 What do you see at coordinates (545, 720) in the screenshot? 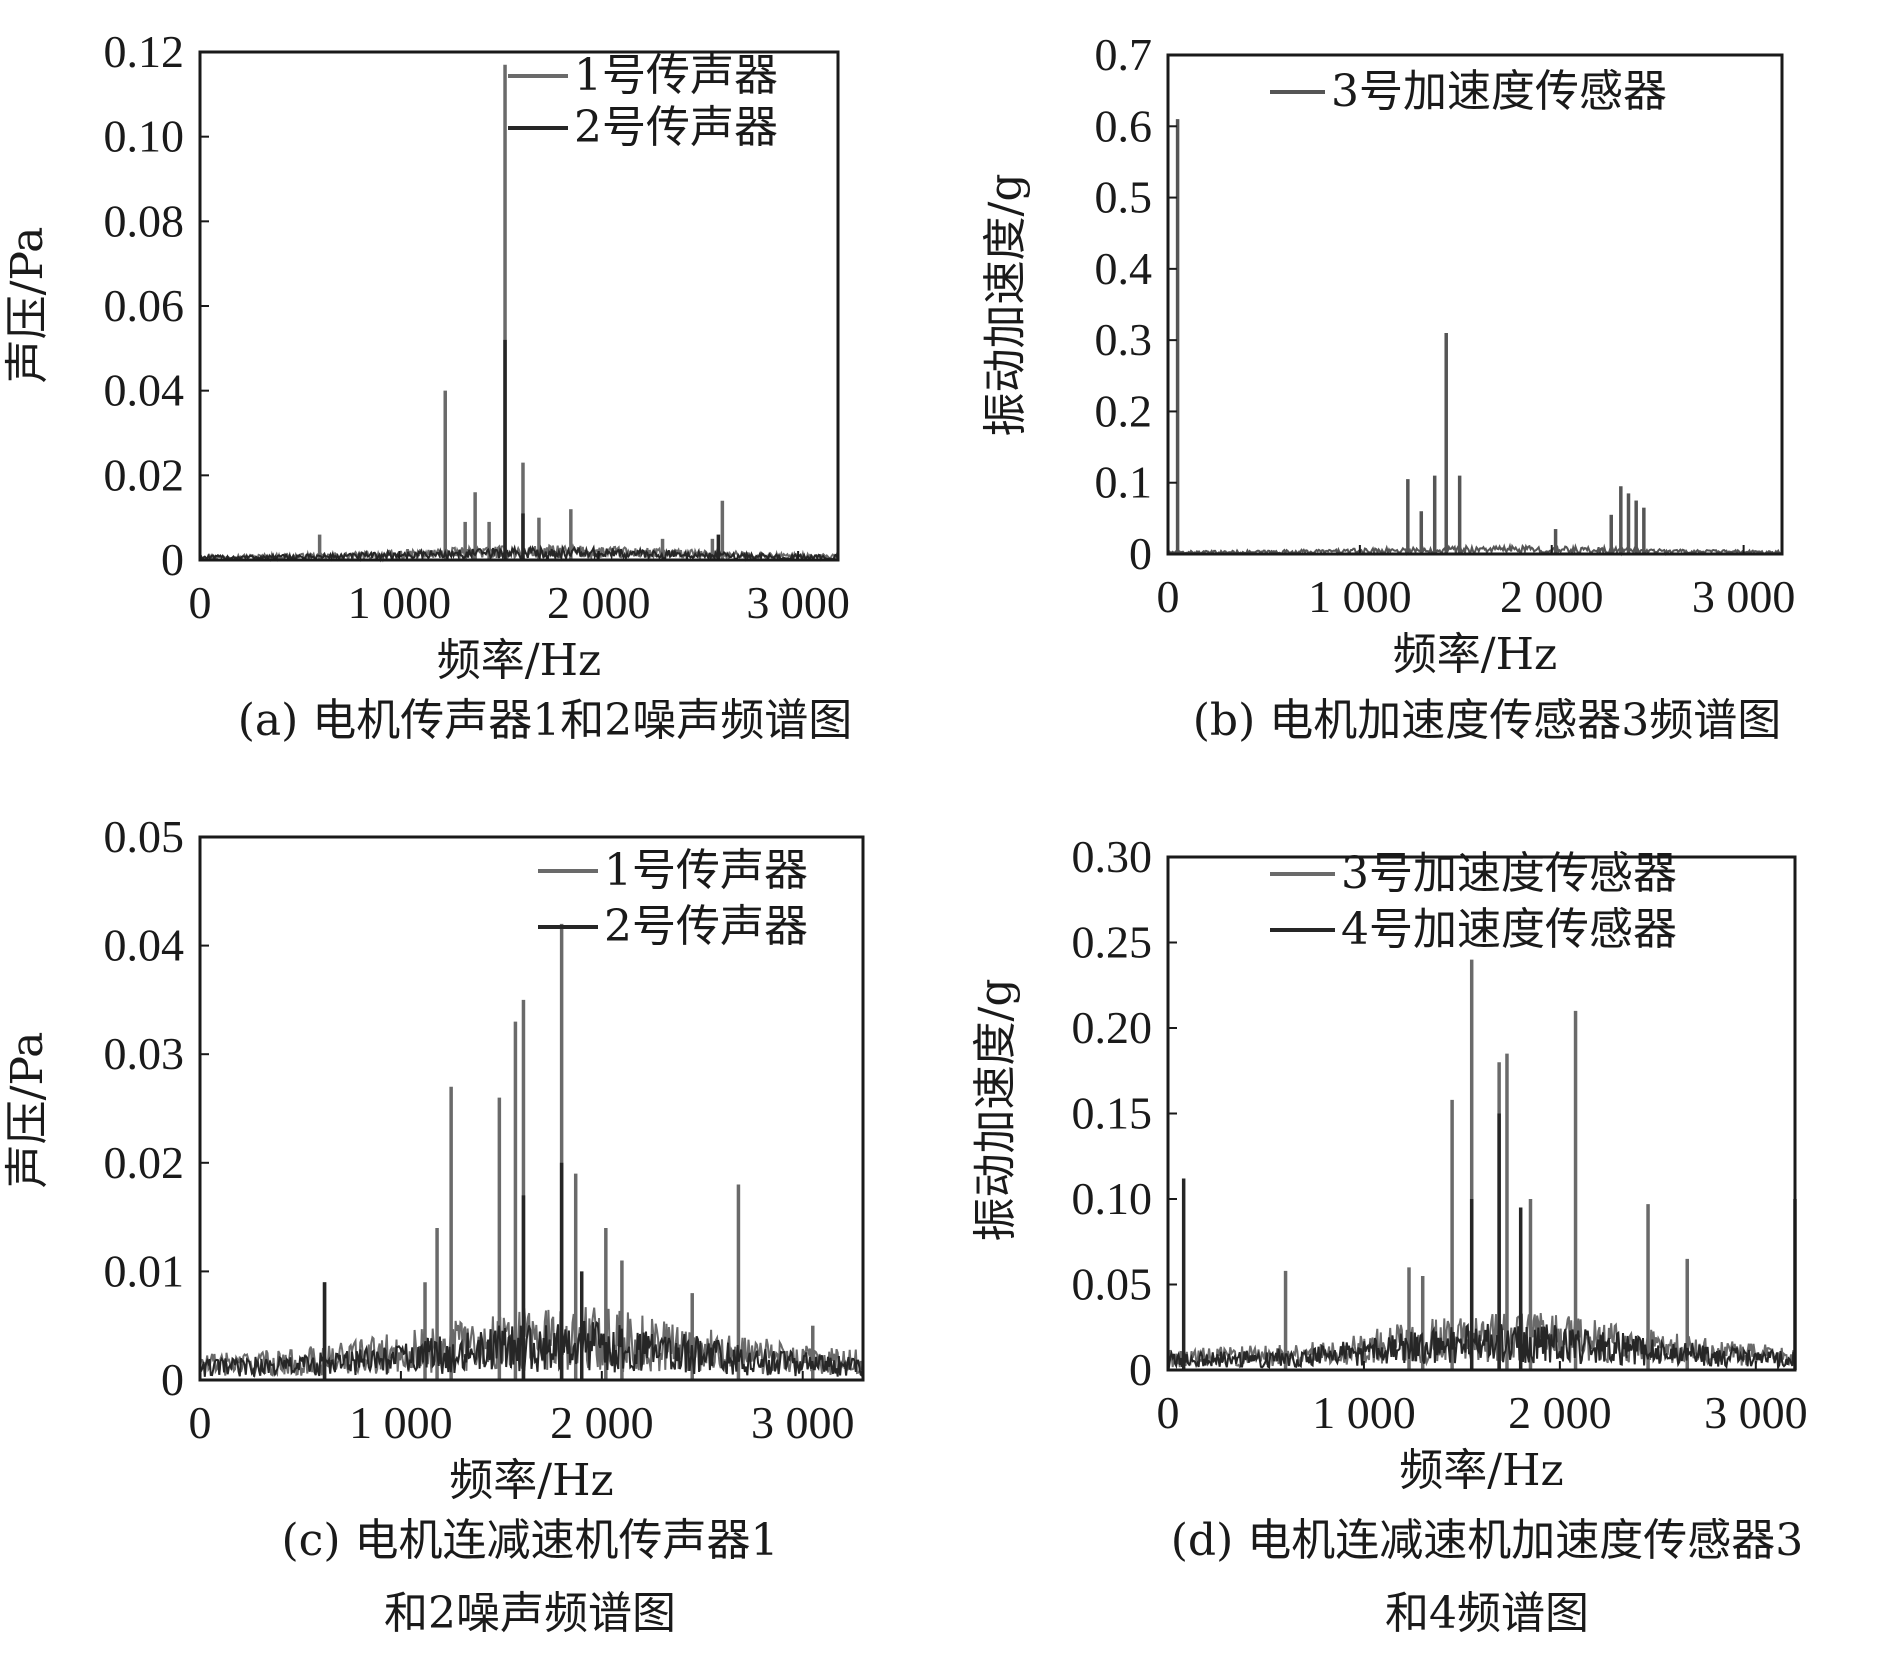
I see `chart-a-caption-line-1: (a) 电机传声器1和2噪声频谱图` at bounding box center [545, 720].